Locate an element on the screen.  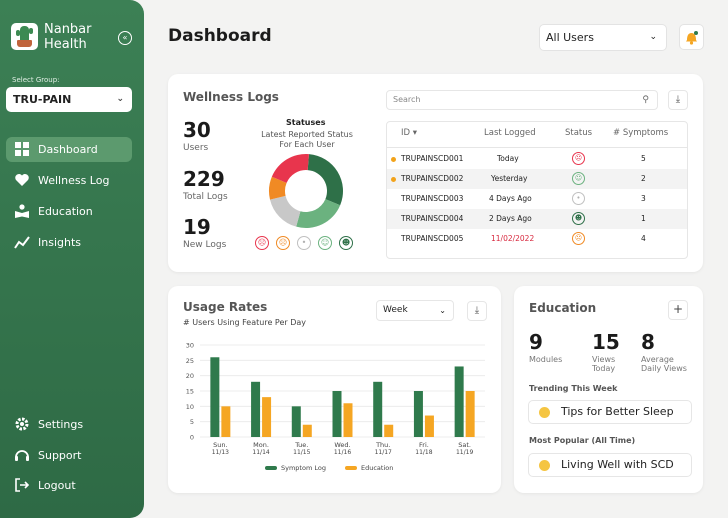
legend-swatch is located at coordinates (271, 468).